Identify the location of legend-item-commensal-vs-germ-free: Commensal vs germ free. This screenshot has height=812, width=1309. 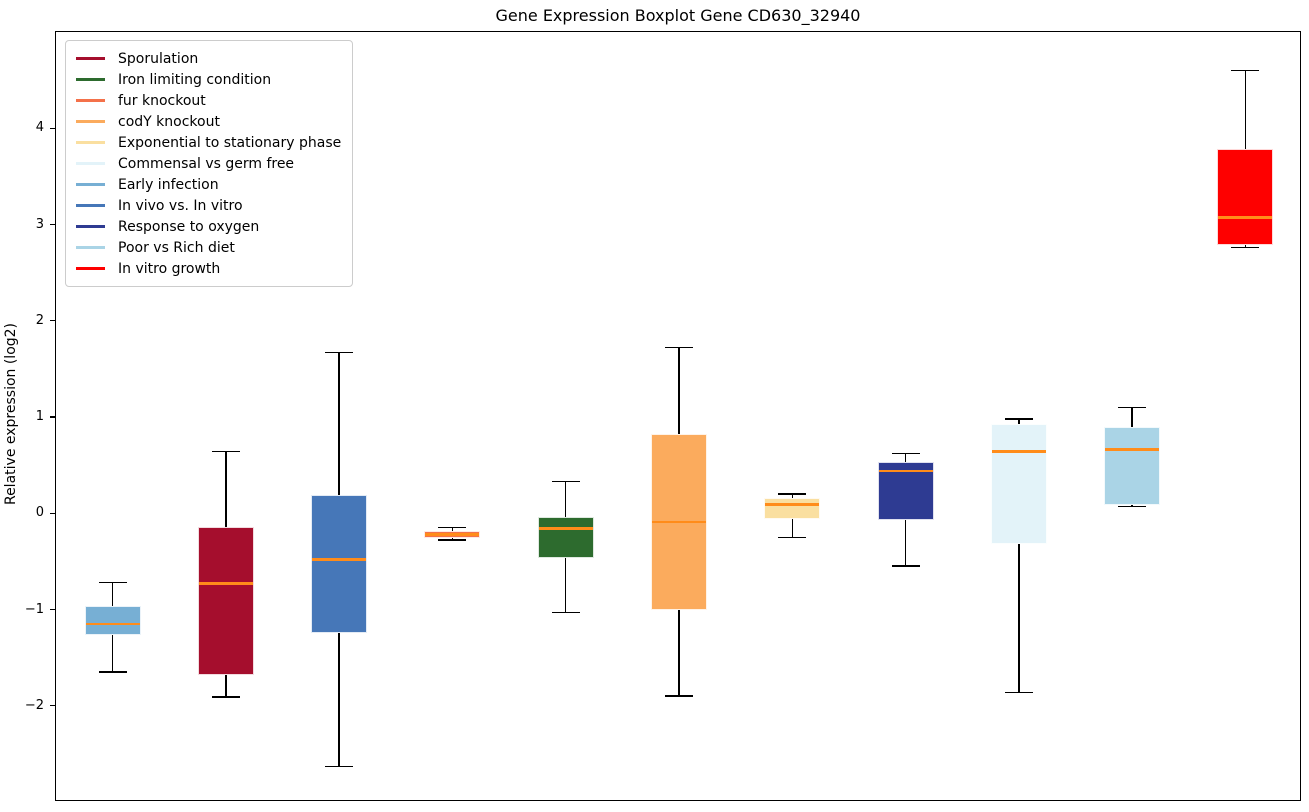
(208, 163).